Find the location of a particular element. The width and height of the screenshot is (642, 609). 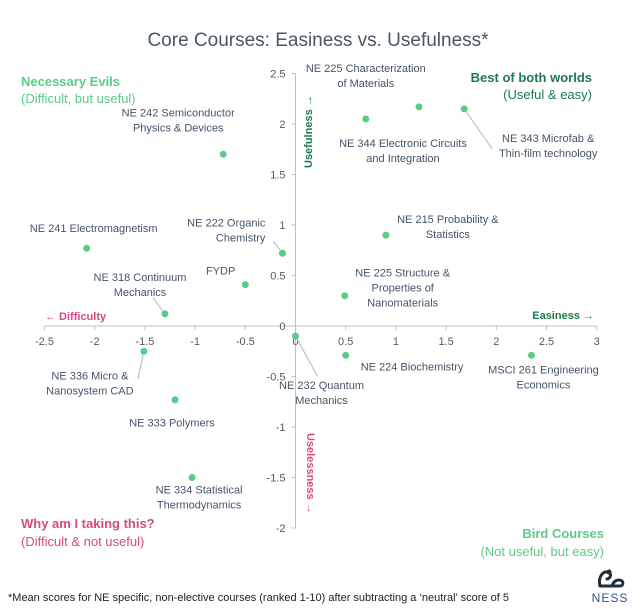

point-label-line: NE 224 Biochemistry is located at coordinates (412, 367).